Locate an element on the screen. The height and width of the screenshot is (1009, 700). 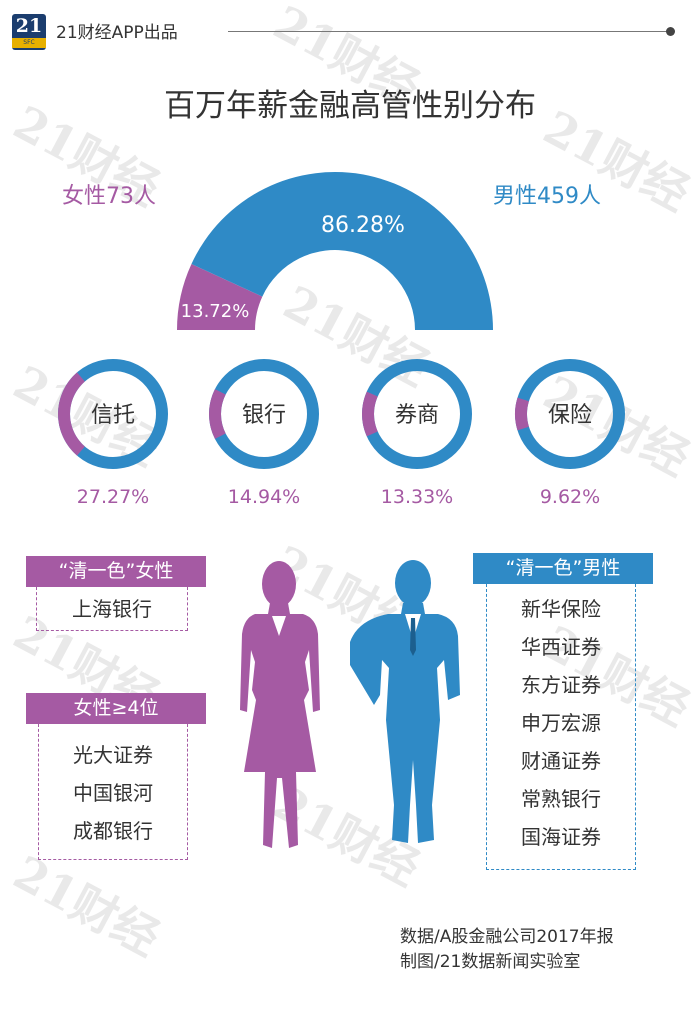
logo: 21 SFC is located at coordinates (29, 32).